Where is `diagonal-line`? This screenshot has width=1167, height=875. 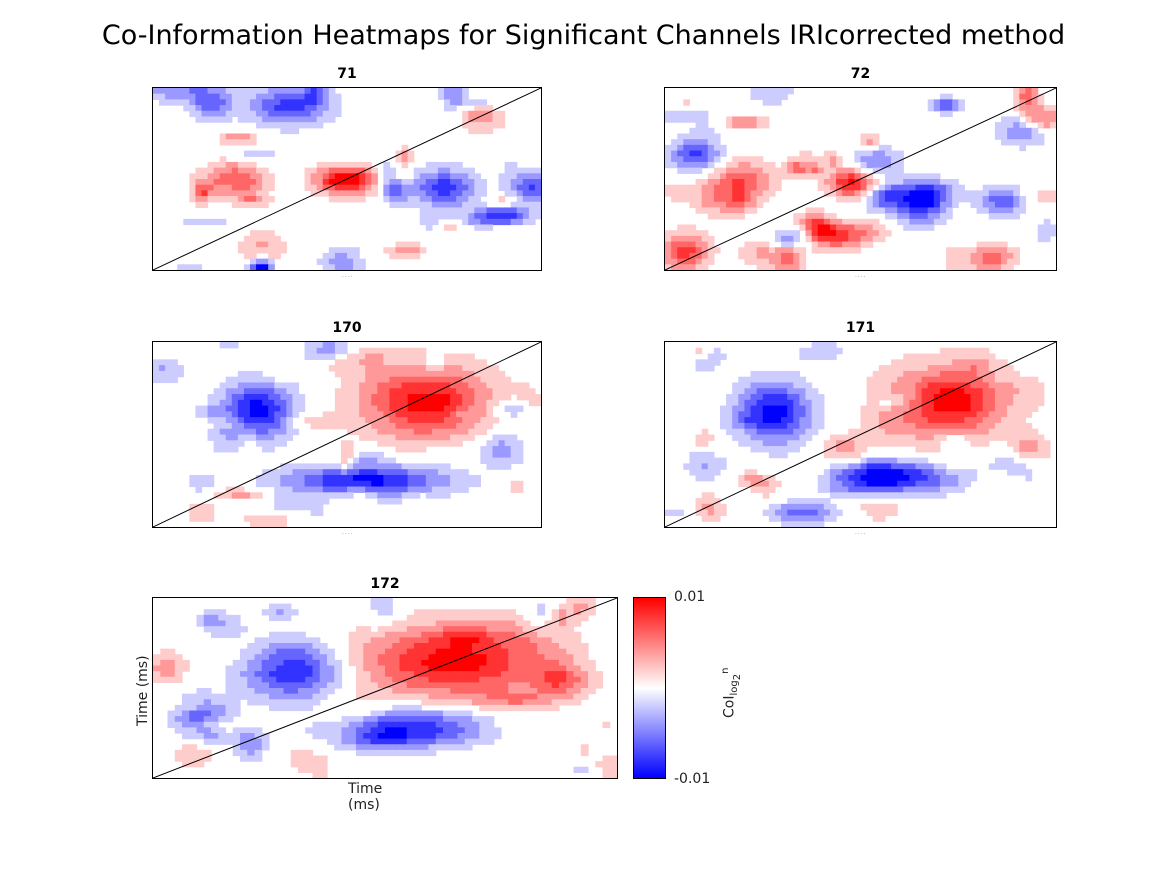
diagonal-line is located at coordinates (385, 688).